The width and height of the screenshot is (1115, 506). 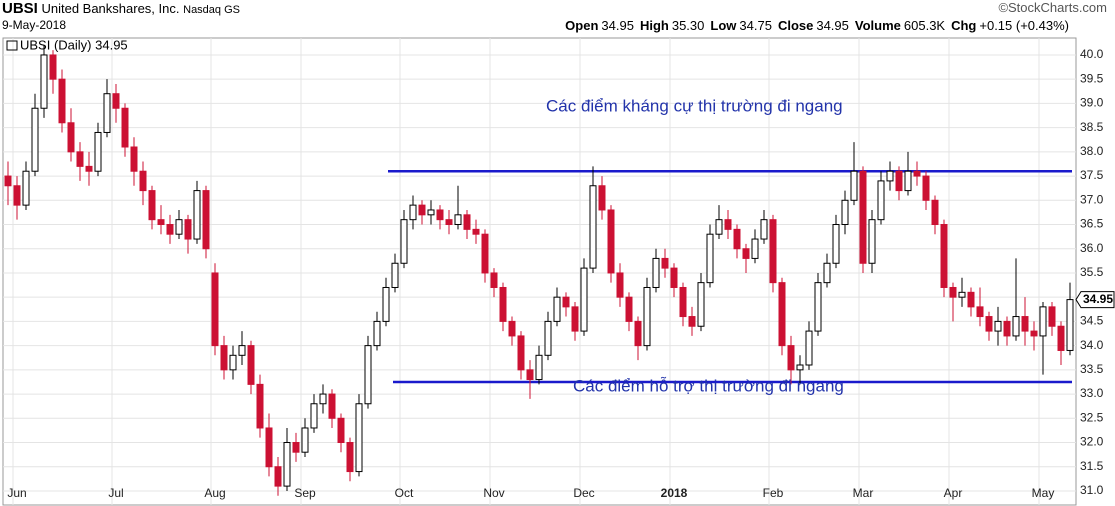 I want to click on legend-icon, so click(x=12, y=45).